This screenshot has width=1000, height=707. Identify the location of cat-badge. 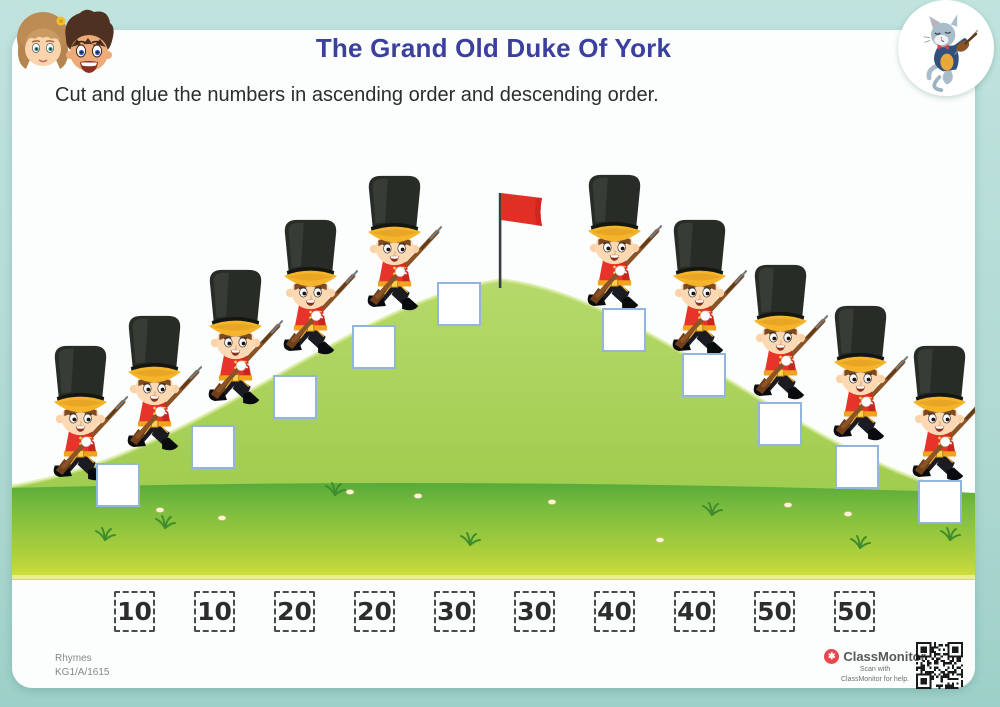
(946, 48).